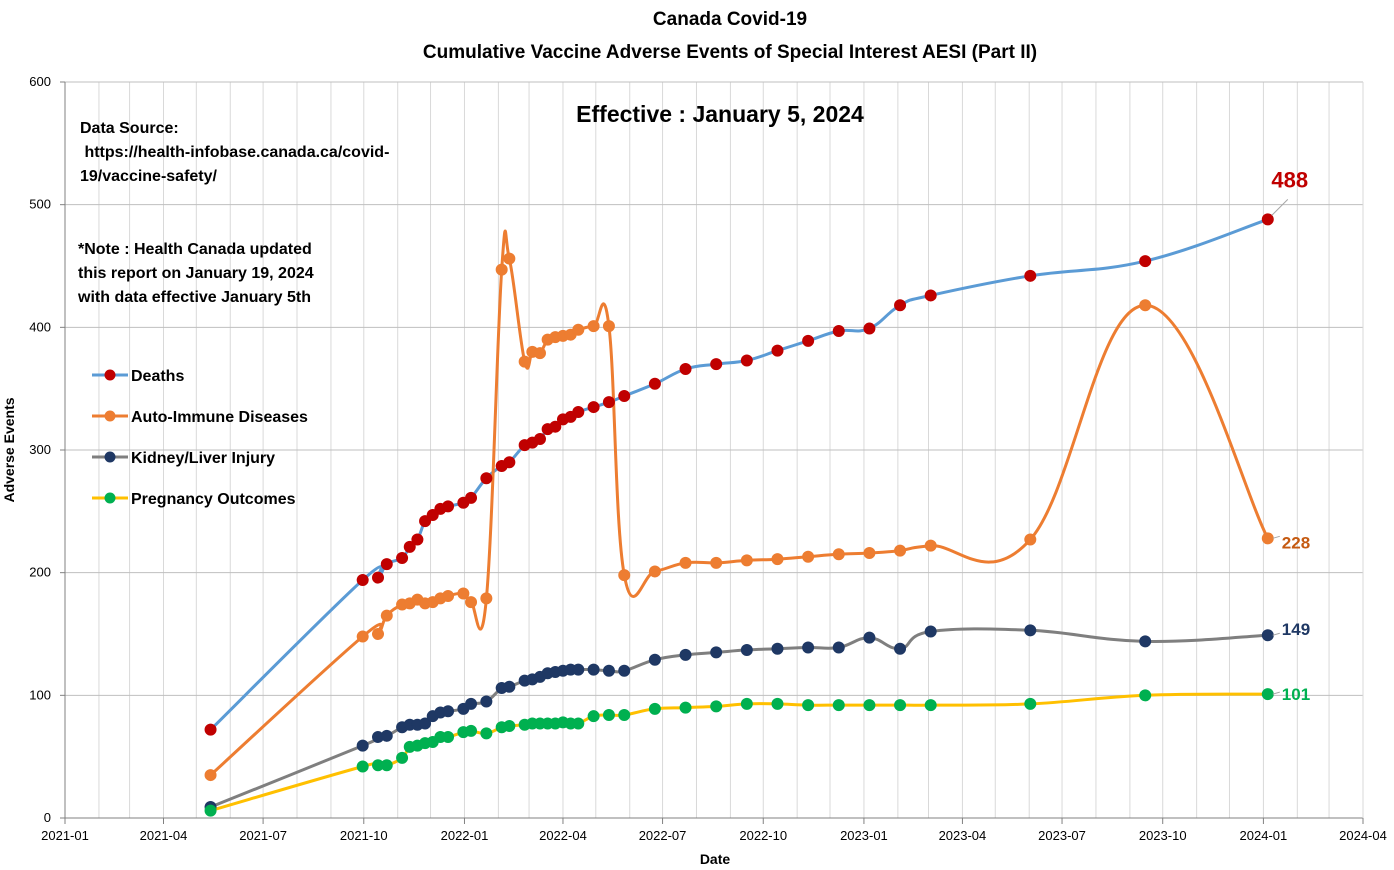  What do you see at coordinates (1062, 835) in the screenshot?
I see `x-tick-label: 2023-07` at bounding box center [1062, 835].